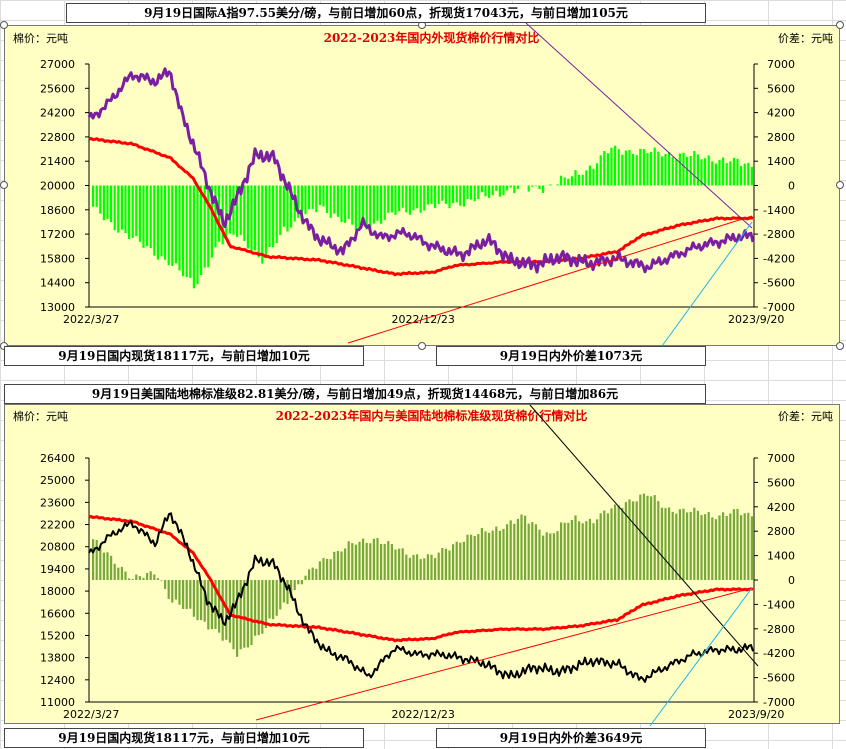  What do you see at coordinates (57, 569) in the screenshot?
I see `y-left-tick-label: 19400` at bounding box center [57, 569].